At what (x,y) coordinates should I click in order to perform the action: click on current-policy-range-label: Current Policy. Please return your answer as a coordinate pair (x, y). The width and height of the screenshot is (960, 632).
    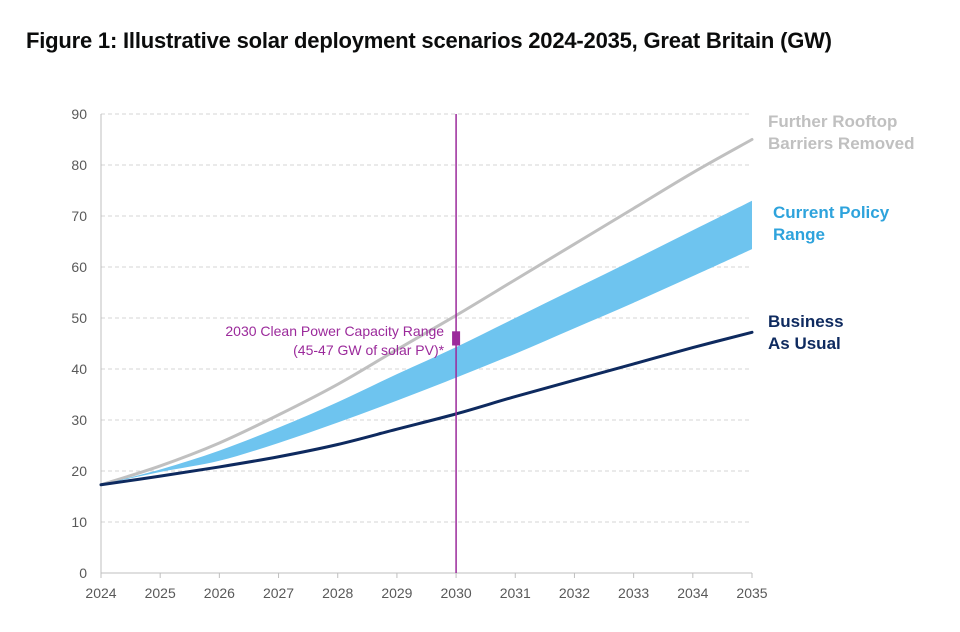
    Looking at the image, I should click on (831, 212).